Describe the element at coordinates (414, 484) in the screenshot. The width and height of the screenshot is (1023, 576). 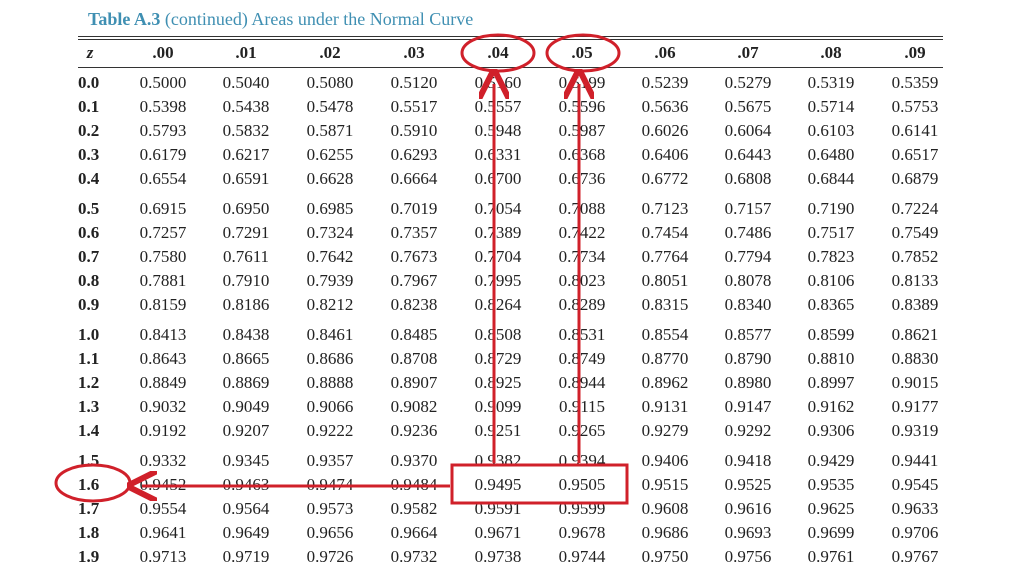
I see `table-cell: 0.9484` at that location.